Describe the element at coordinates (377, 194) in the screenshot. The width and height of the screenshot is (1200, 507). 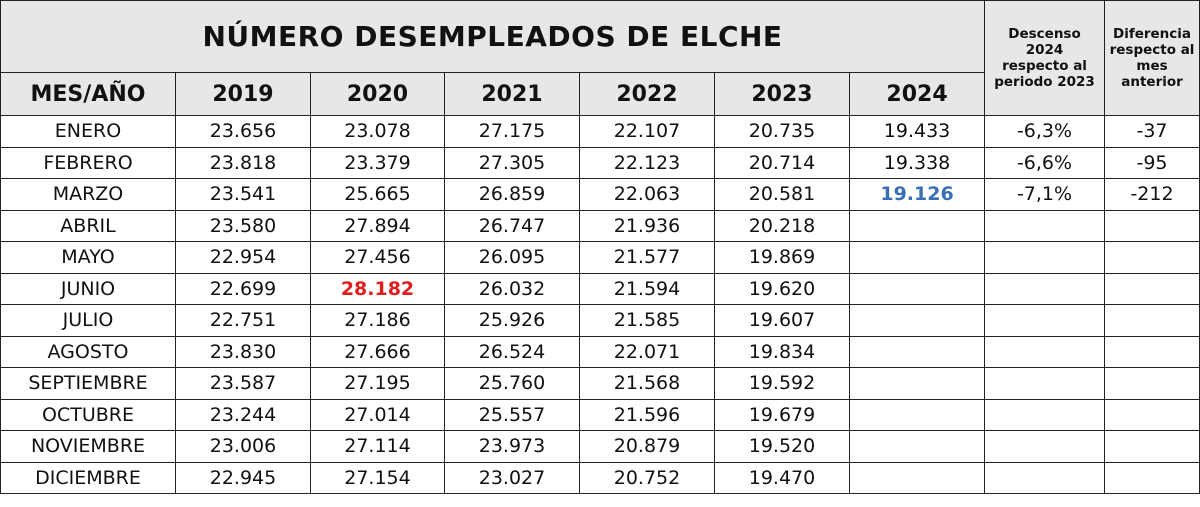
I see `table-cell: 25.665` at that location.